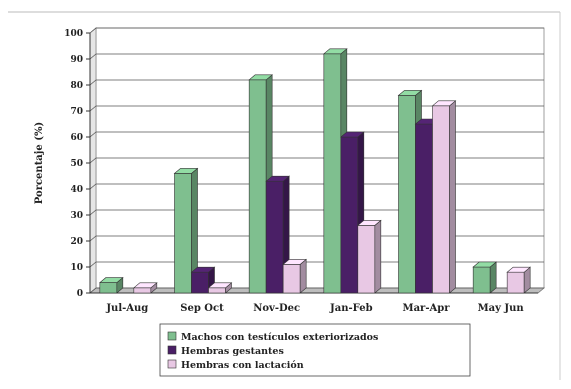 The width and height of the screenshot is (571, 389). What do you see at coordinates (76, 112) in the screenshot?
I see `y-tick-label: 70` at bounding box center [76, 112].